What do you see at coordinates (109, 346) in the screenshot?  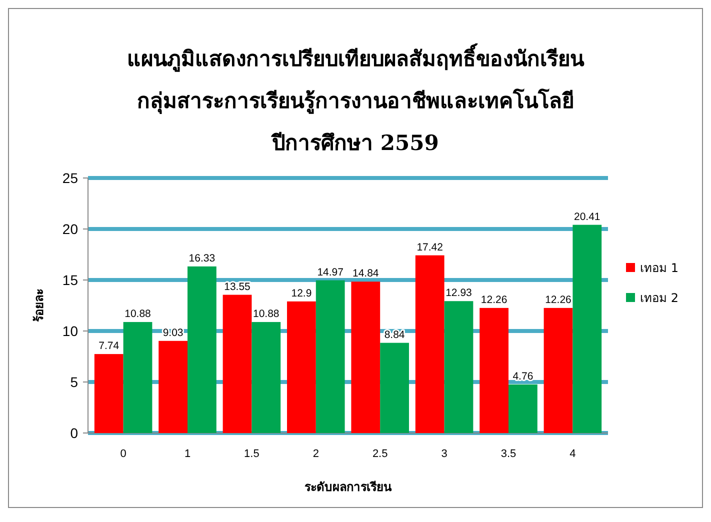 I see `data-label: 7.74` at bounding box center [109, 346].